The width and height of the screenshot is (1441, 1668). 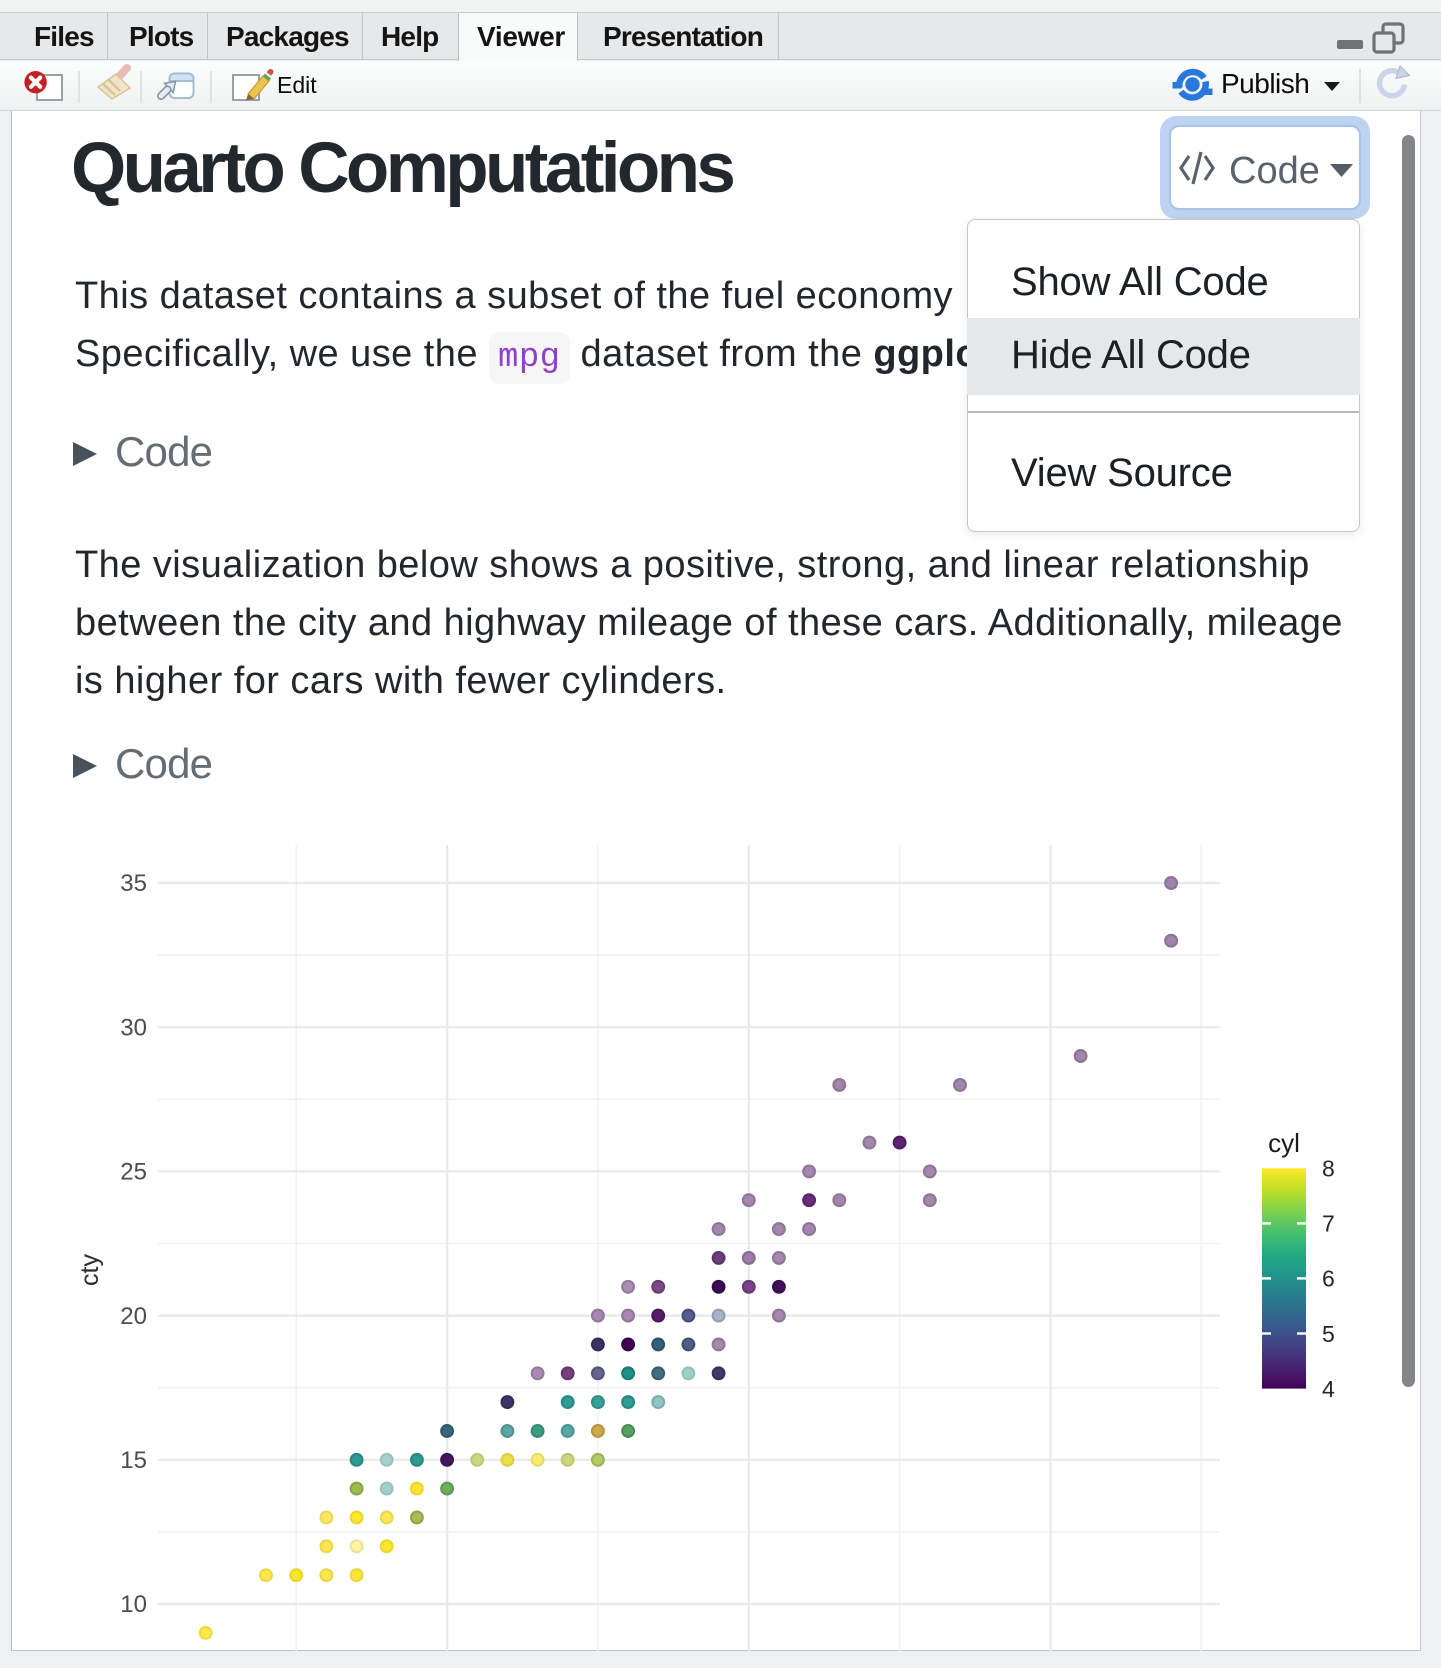 I want to click on svg-text: cty, so click(x=90, y=1270).